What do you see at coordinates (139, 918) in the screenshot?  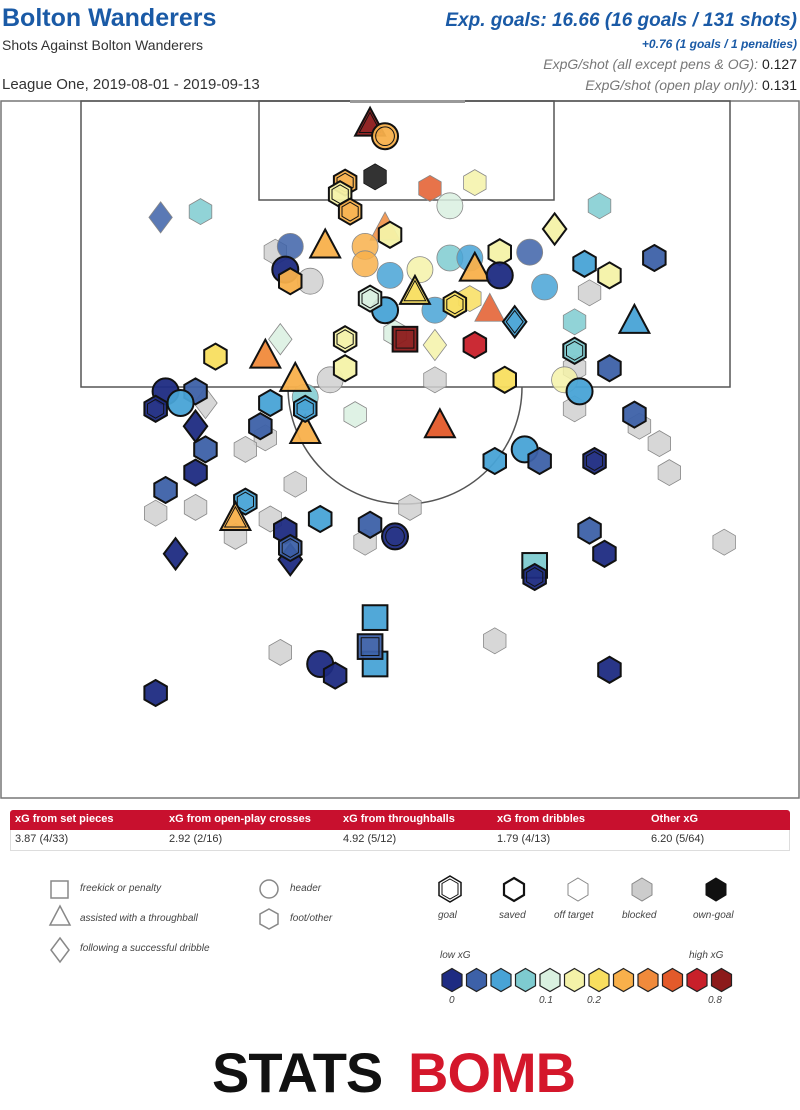 I see `legend-throughball-label: assisted with a throughball` at bounding box center [139, 918].